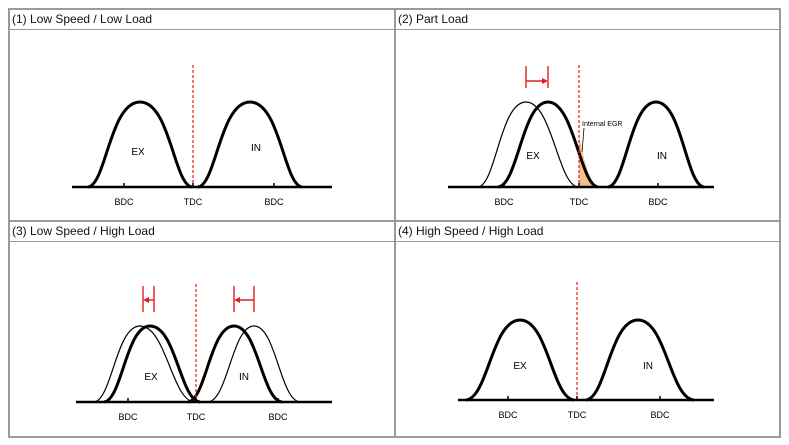 The image size is (789, 445). I want to click on internal-egr-overlap-area, so click(588, 161).